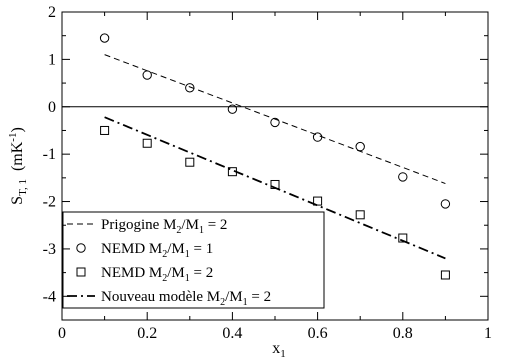  Describe the element at coordinates (138, 225) in the screenshot. I see `legend-label-part: Prigogine M` at that location.